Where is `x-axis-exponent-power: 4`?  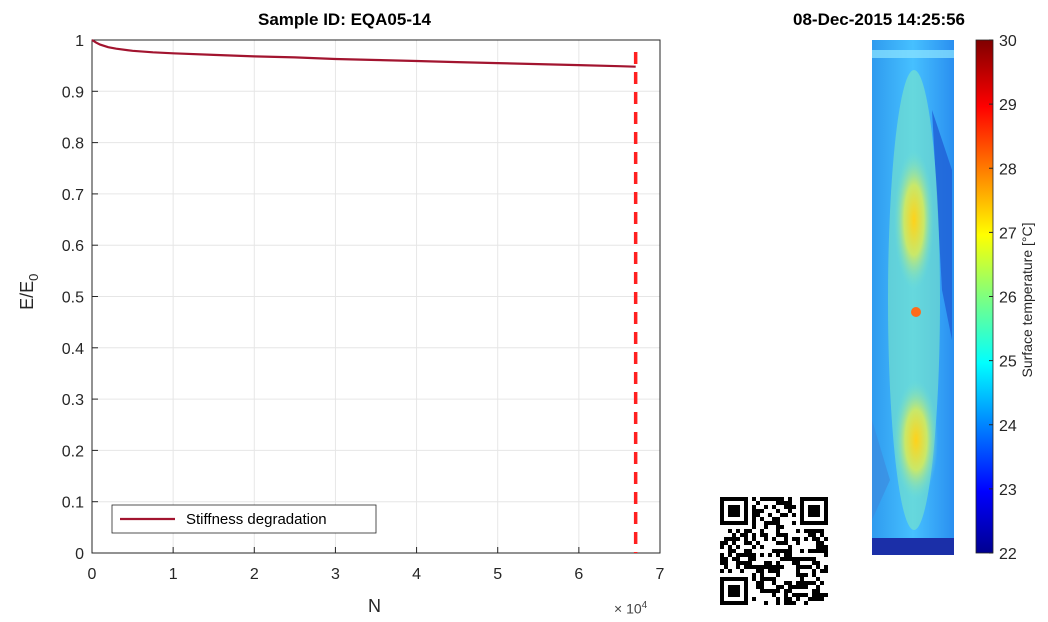 x-axis-exponent-power: 4 is located at coordinates (644, 605).